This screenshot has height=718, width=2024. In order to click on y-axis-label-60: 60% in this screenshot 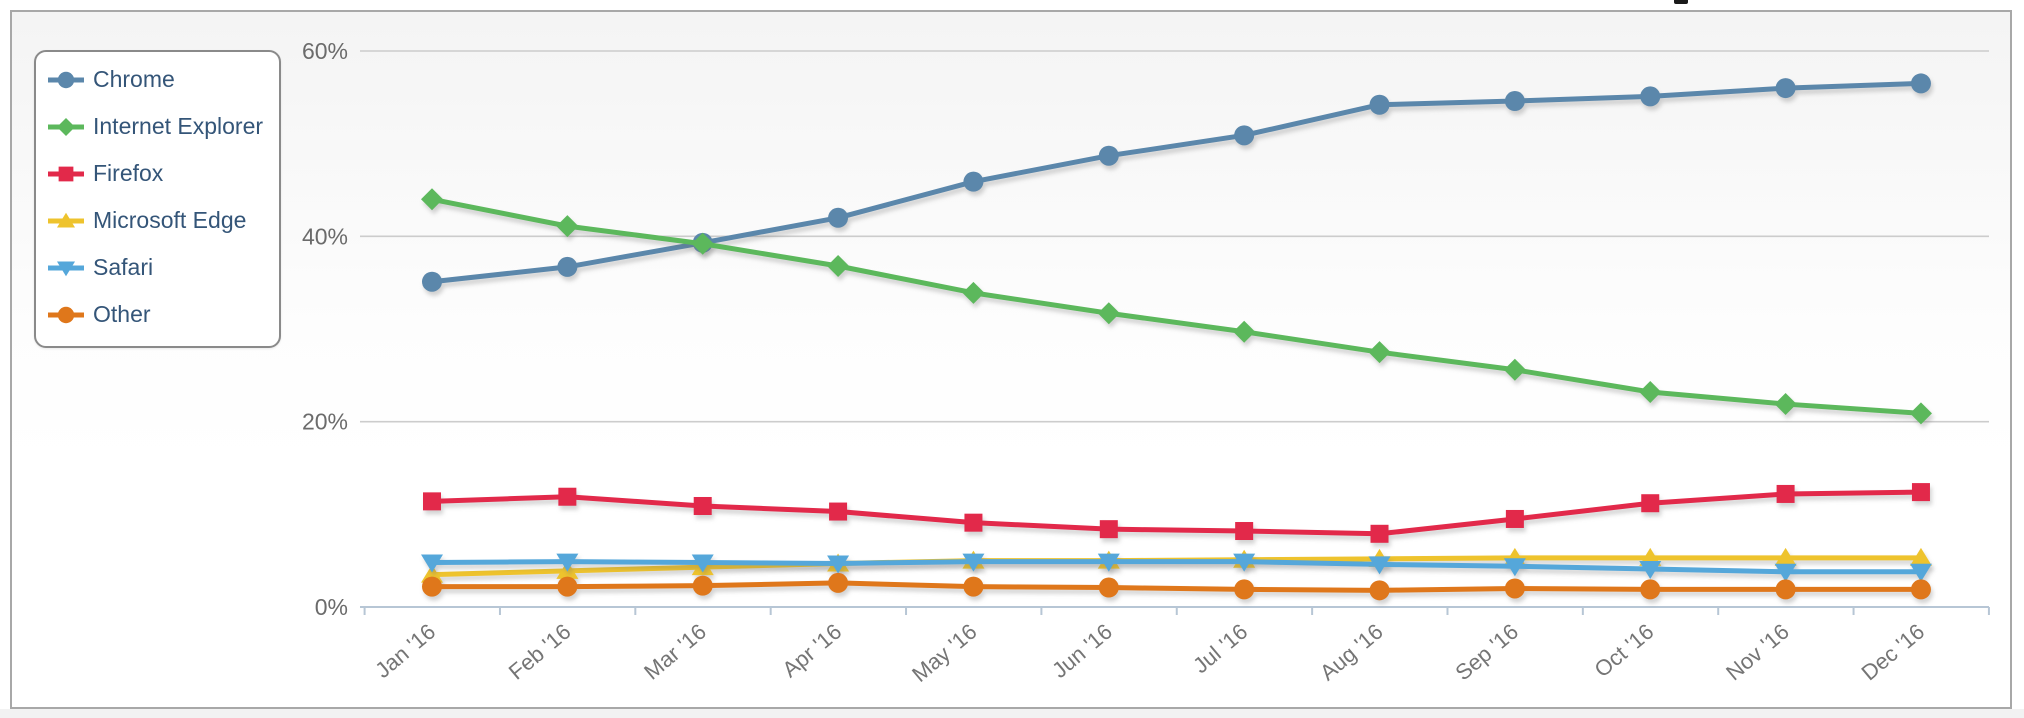, I will do `click(325, 51)`.